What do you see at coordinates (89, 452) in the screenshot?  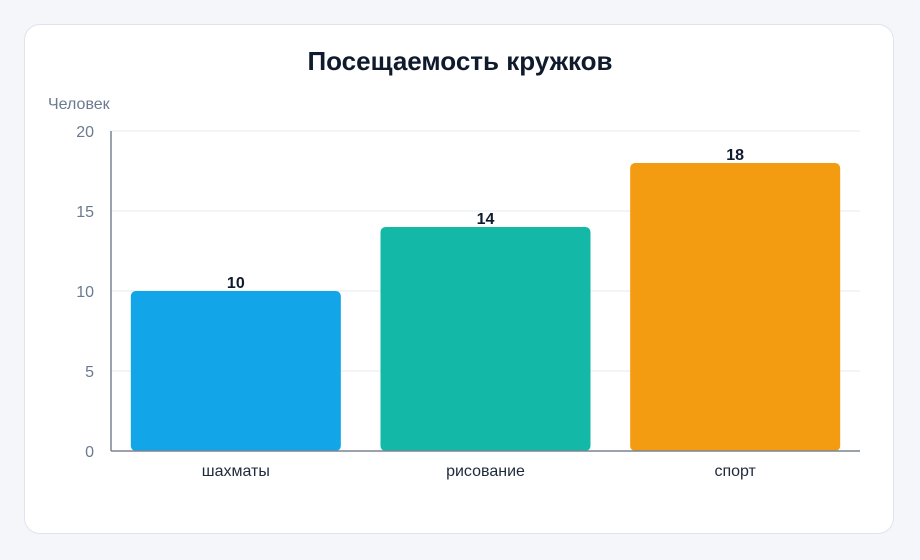 I see `y-tick-label: 0` at bounding box center [89, 452].